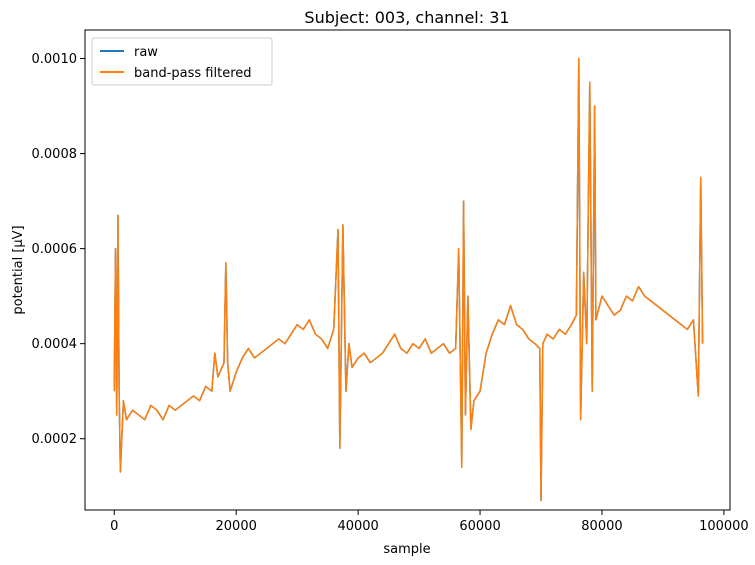 The height and width of the screenshot is (565, 755). What do you see at coordinates (55, 344) in the screenshot?
I see `y-tick-label: 0.0004` at bounding box center [55, 344].